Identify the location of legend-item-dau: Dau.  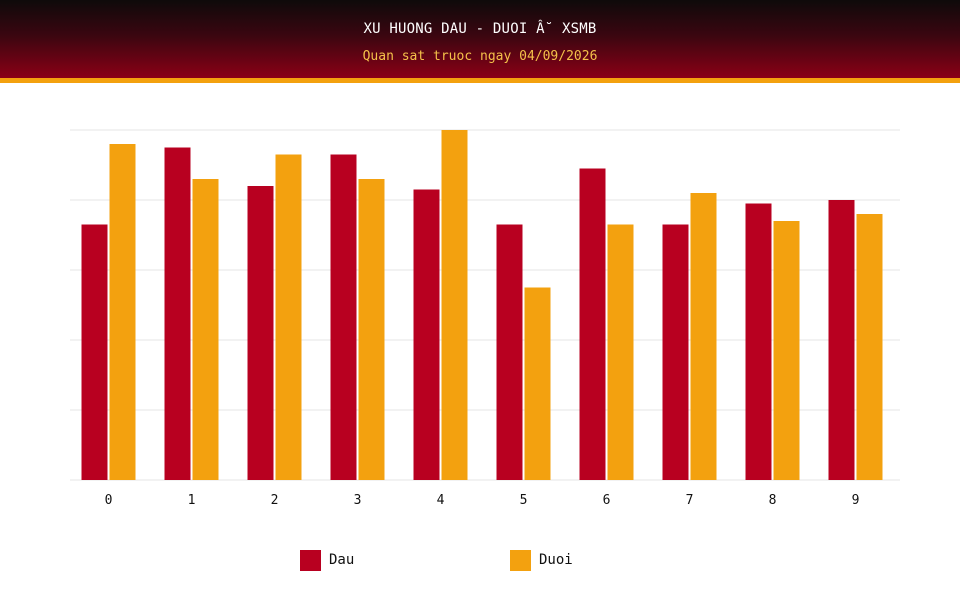
(327, 560).